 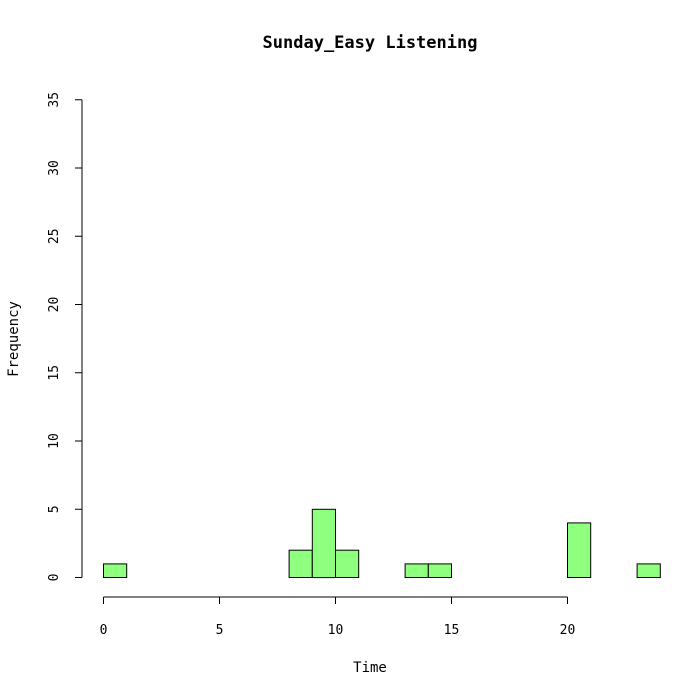 What do you see at coordinates (338, 617) in the screenshot?
I see `x-axis: 0 5 10 15 20` at bounding box center [338, 617].